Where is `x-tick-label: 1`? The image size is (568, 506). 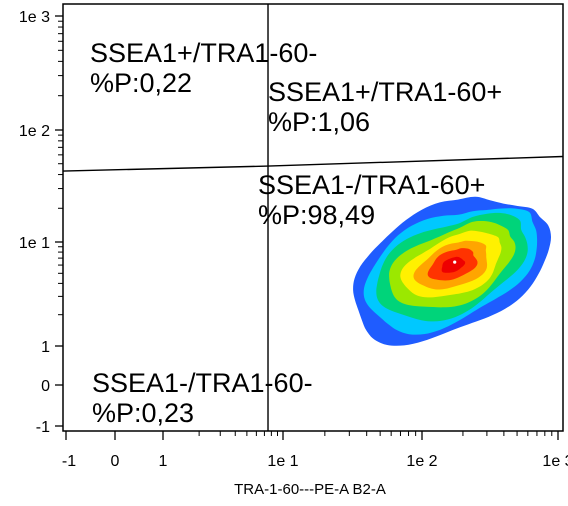 x-tick-label: 1 is located at coordinates (163, 461).